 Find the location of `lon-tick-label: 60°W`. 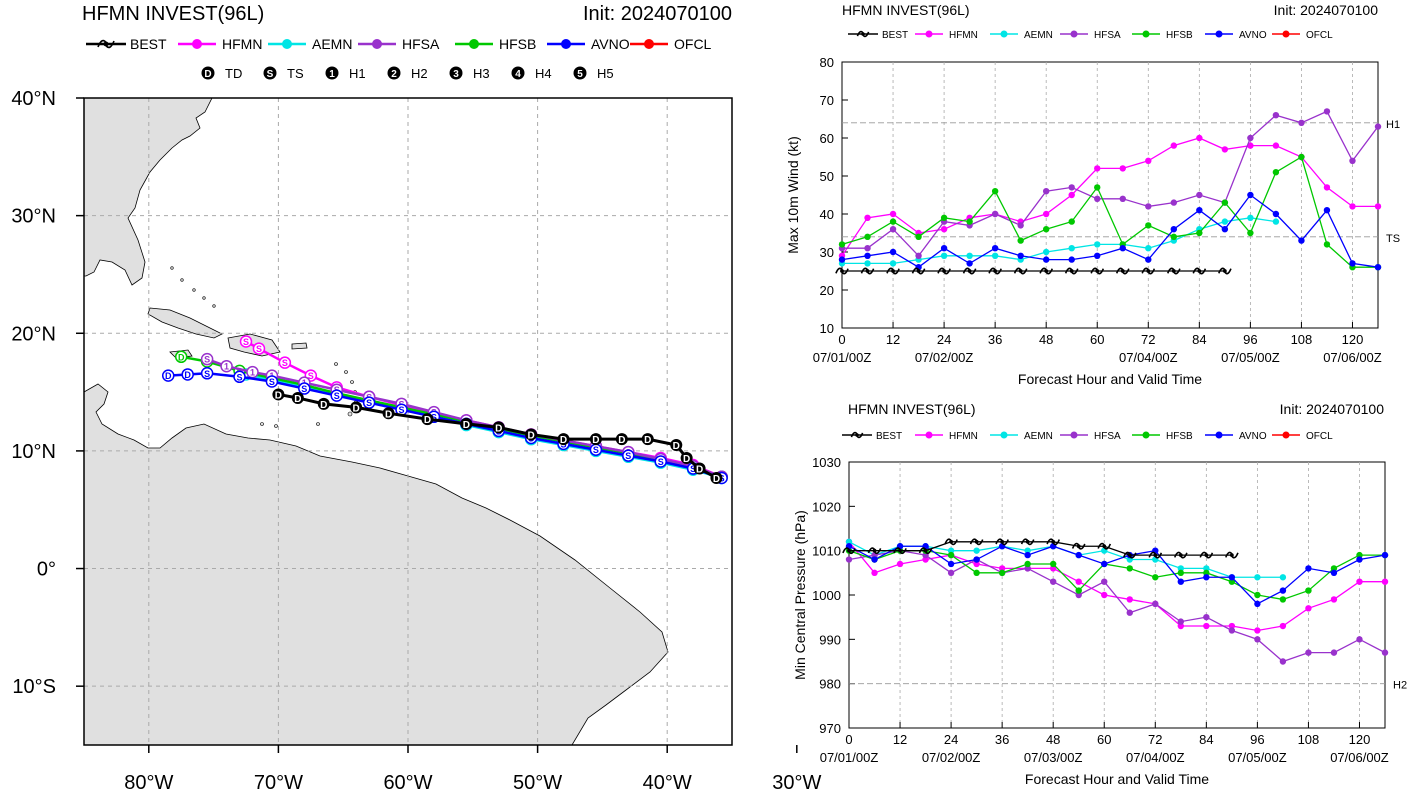

lon-tick-label: 60°W is located at coordinates (407, 783).